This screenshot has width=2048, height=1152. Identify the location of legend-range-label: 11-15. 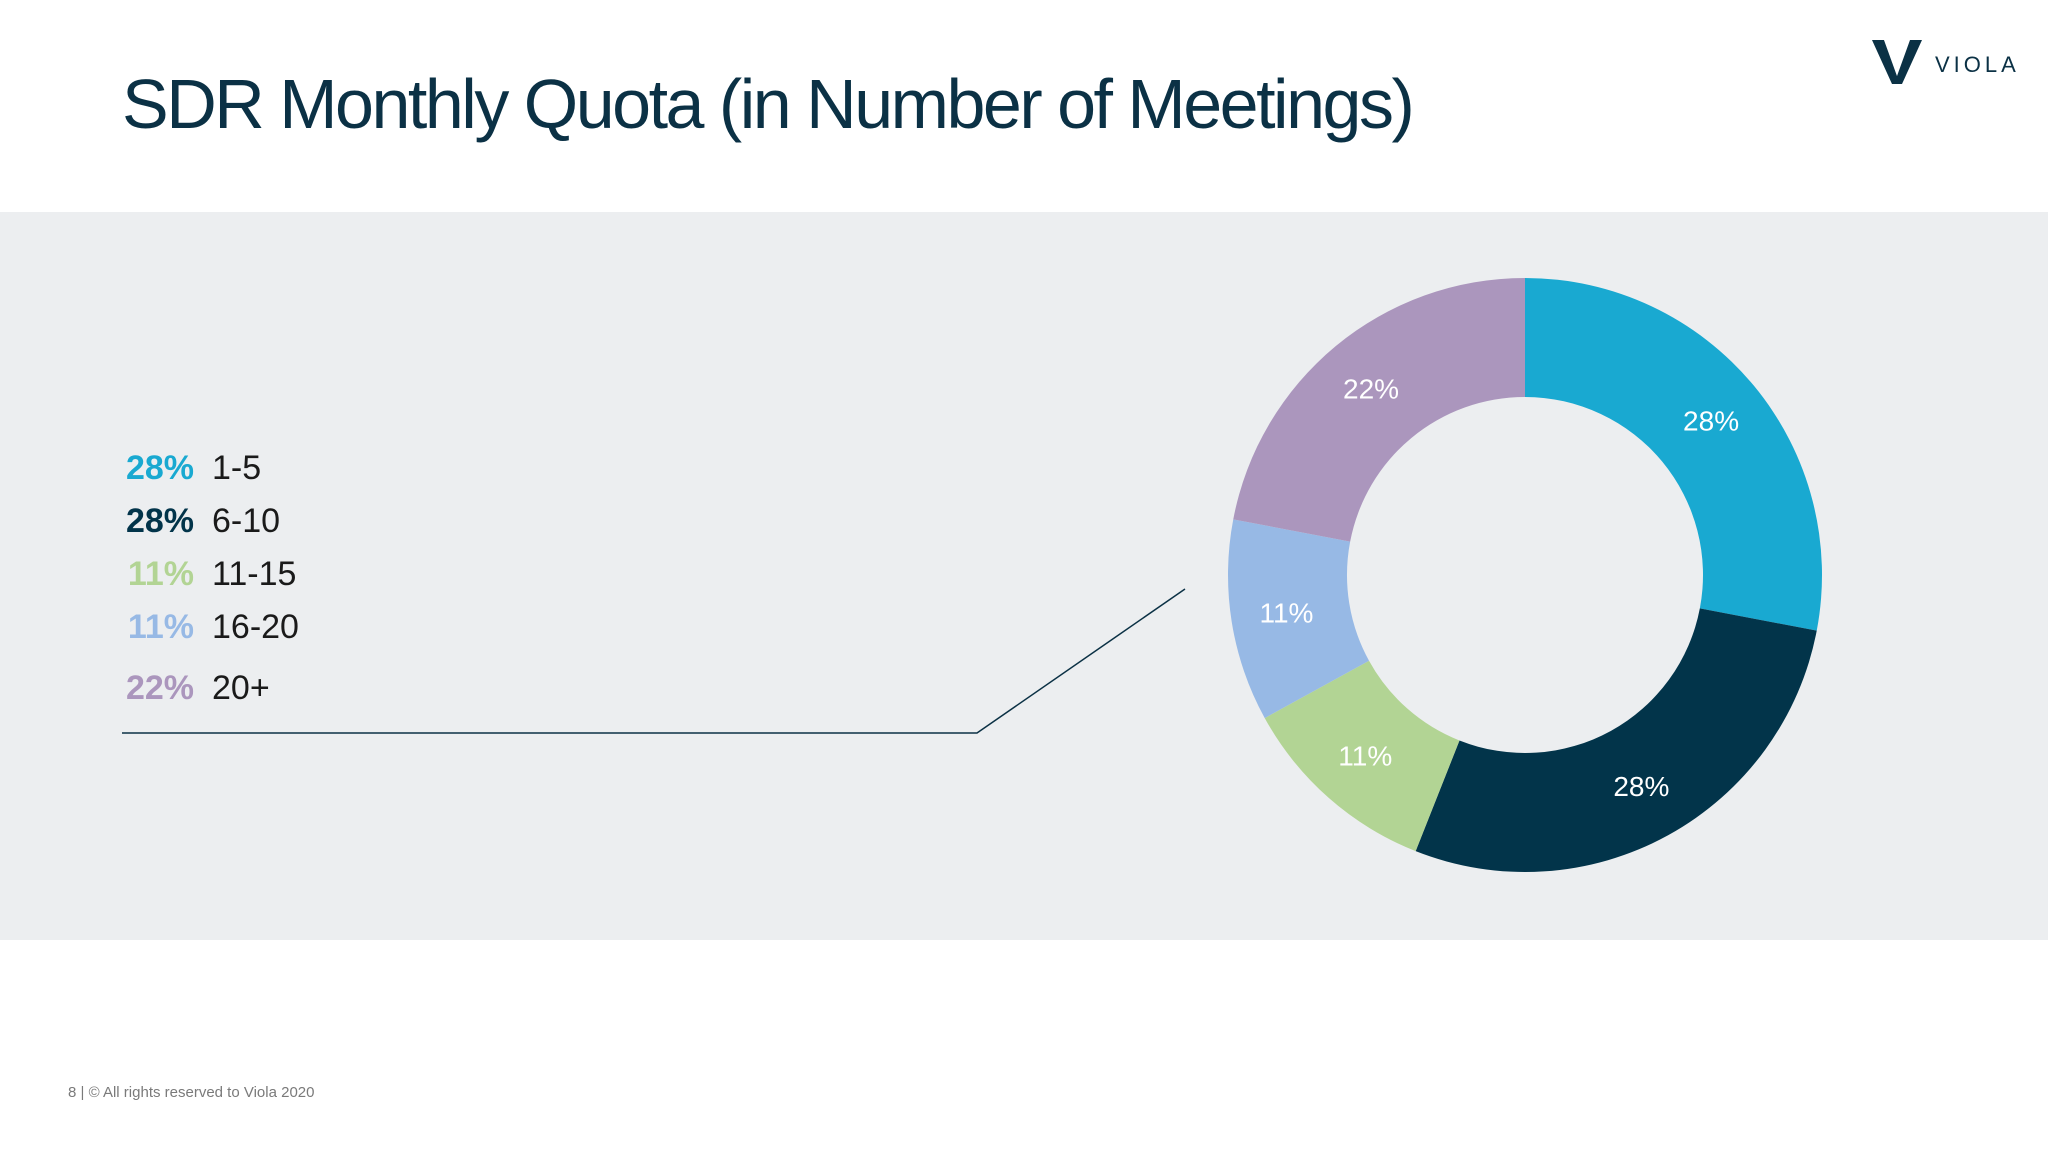
(254, 573).